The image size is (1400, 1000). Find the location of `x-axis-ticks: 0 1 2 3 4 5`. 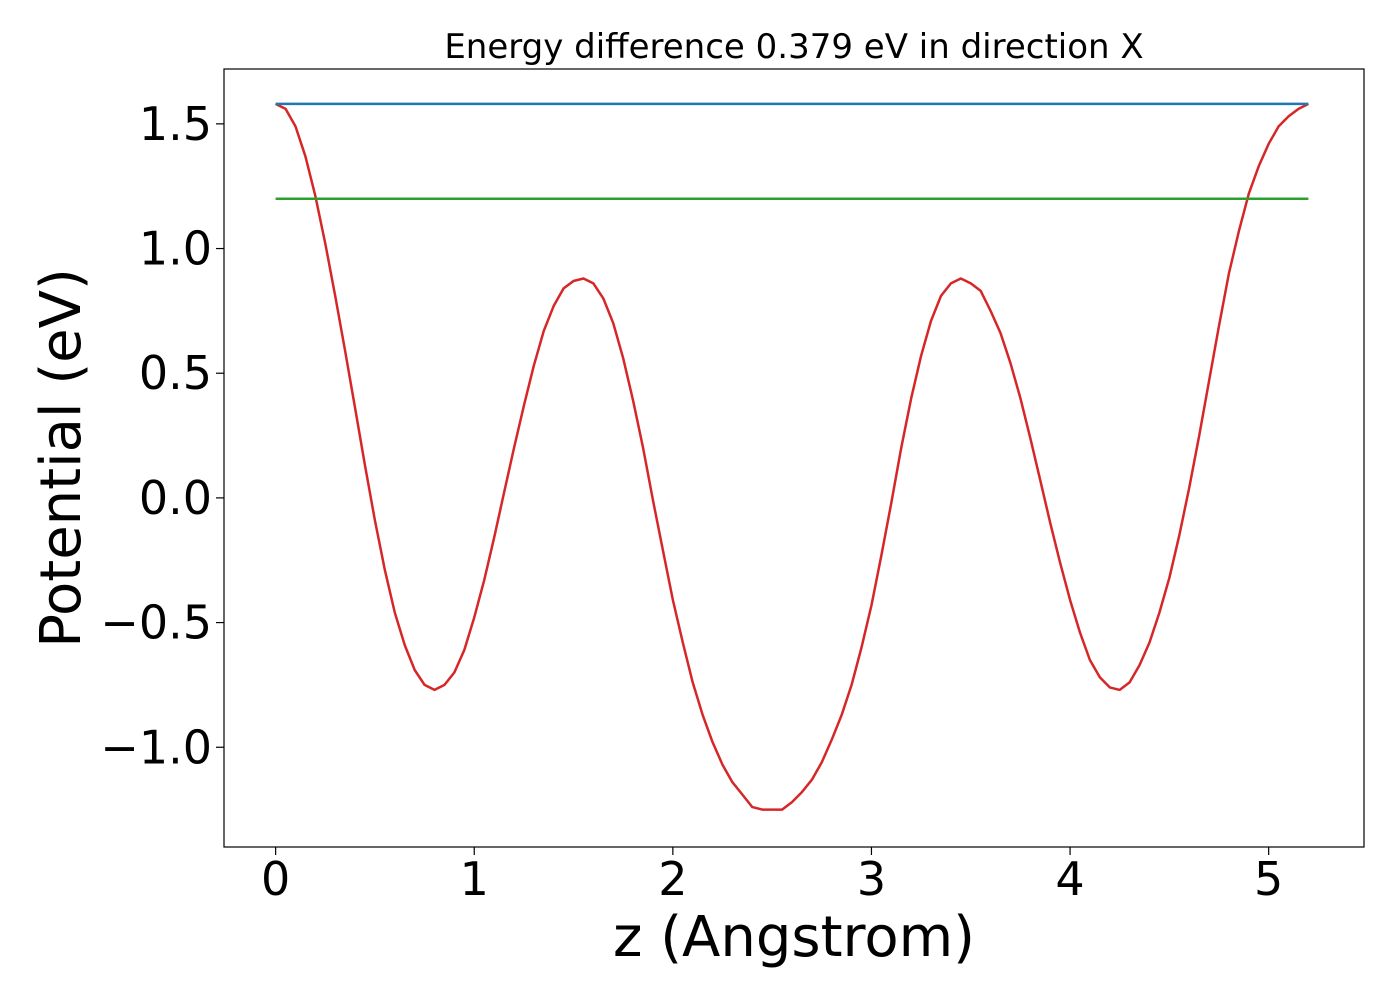

x-axis-ticks: 0 1 2 3 4 5 is located at coordinates (772, 876).